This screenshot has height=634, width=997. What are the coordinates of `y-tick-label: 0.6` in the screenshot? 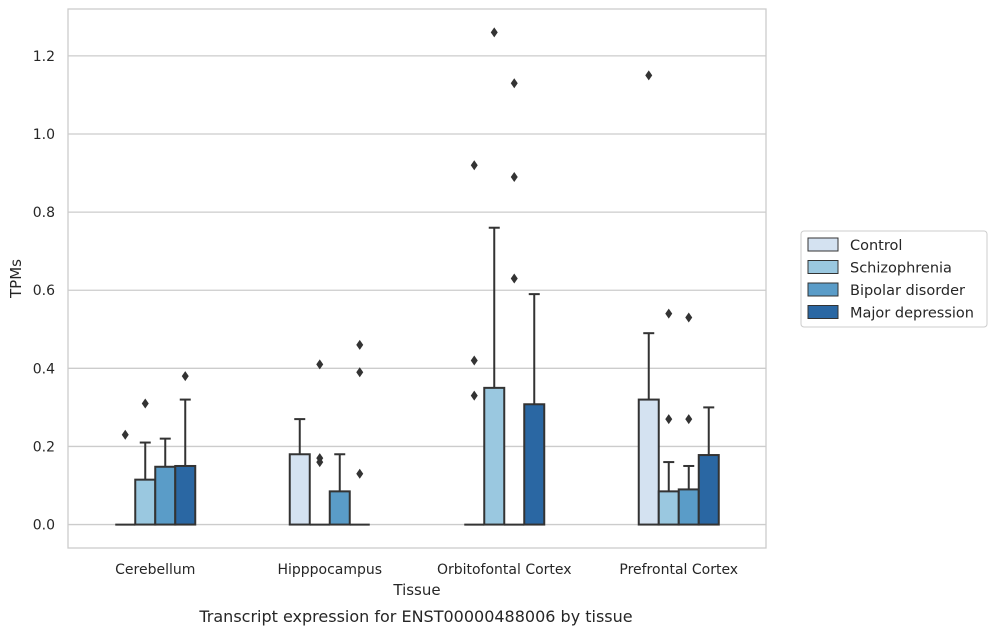 It's located at (44, 291).